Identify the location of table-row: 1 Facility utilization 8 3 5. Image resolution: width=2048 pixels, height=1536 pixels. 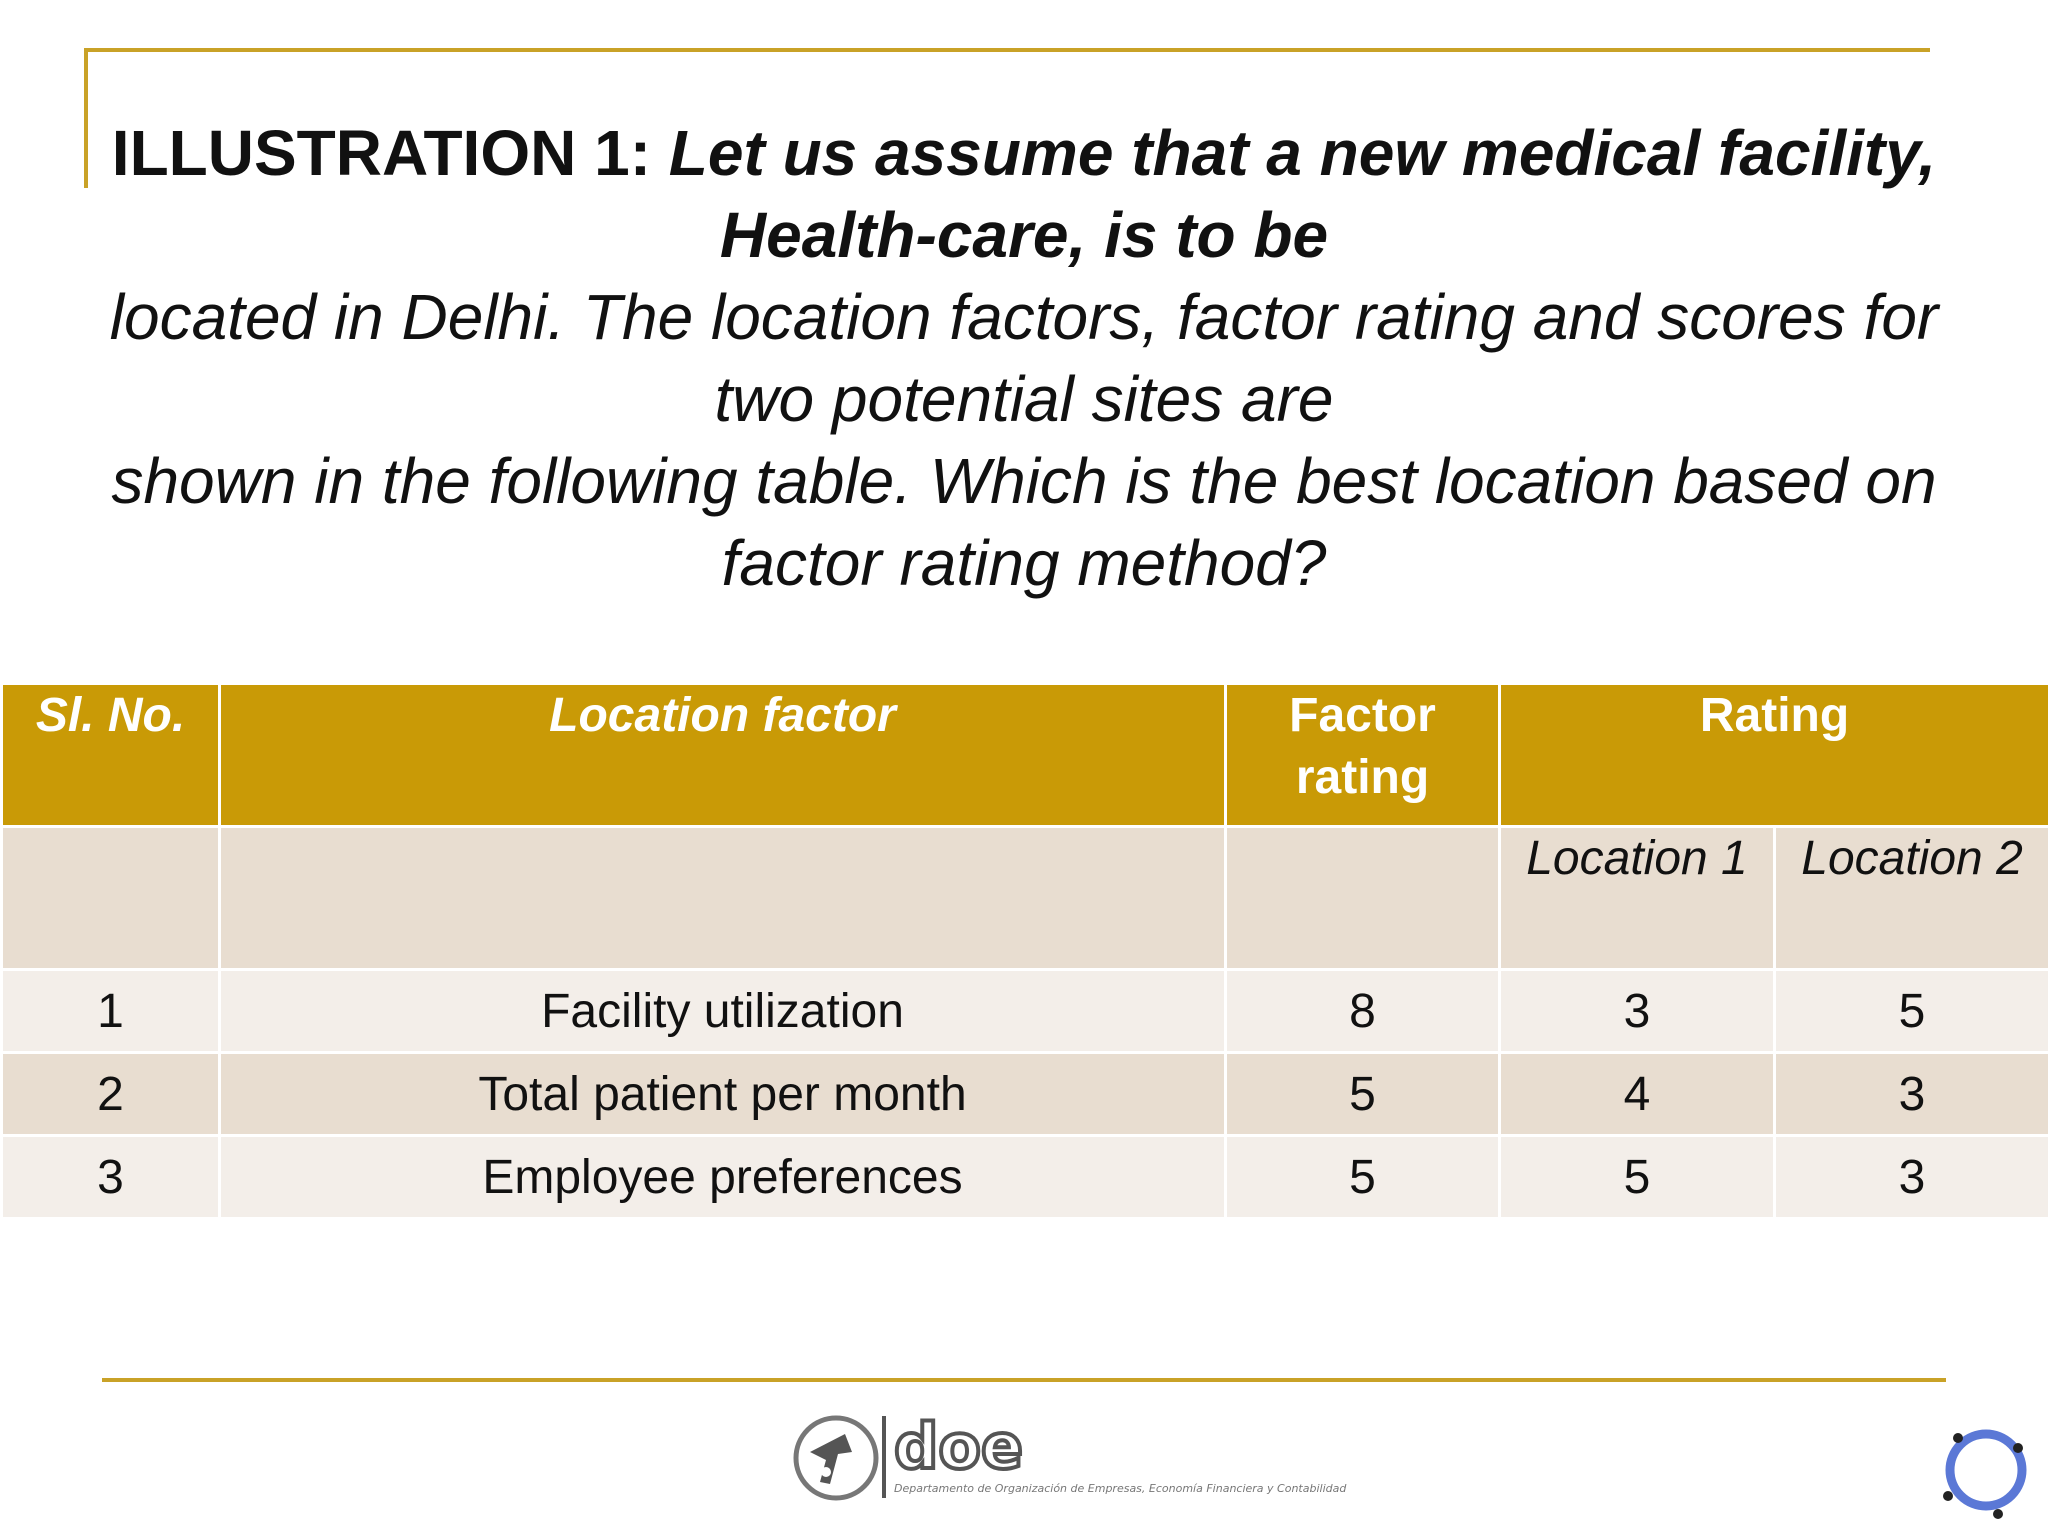
(1024, 1011).